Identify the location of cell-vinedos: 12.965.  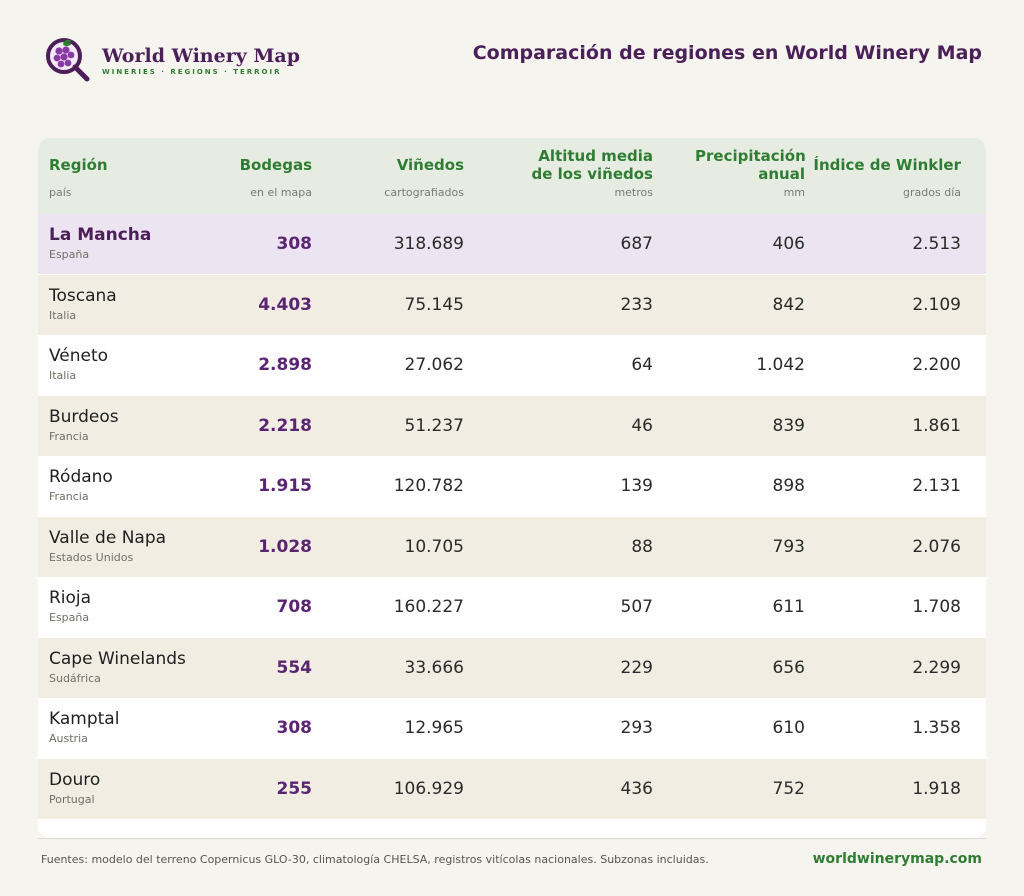
(434, 728).